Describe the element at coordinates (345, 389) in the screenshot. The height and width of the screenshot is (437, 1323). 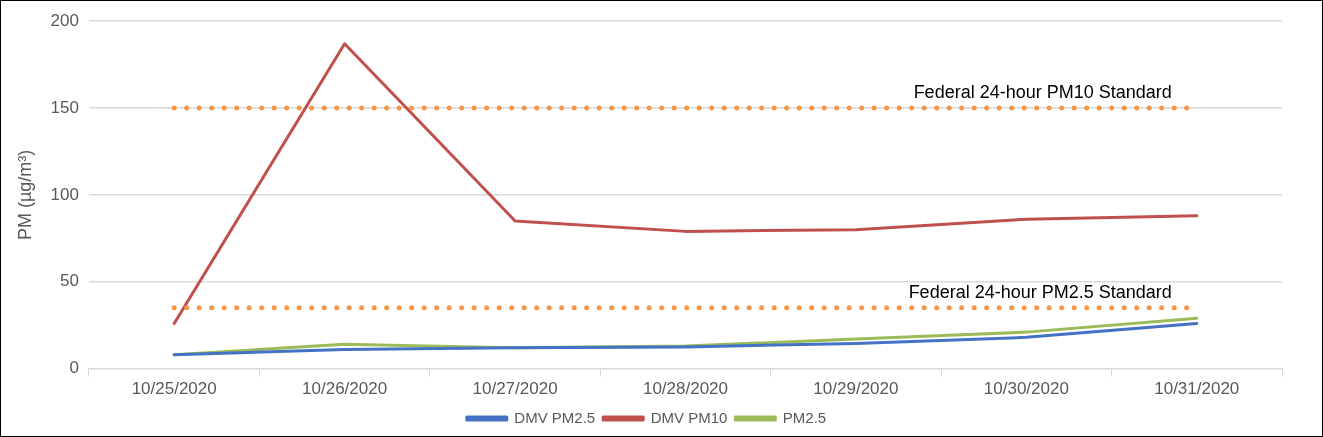
I see `x-tick-label: 10/26/2020` at that location.